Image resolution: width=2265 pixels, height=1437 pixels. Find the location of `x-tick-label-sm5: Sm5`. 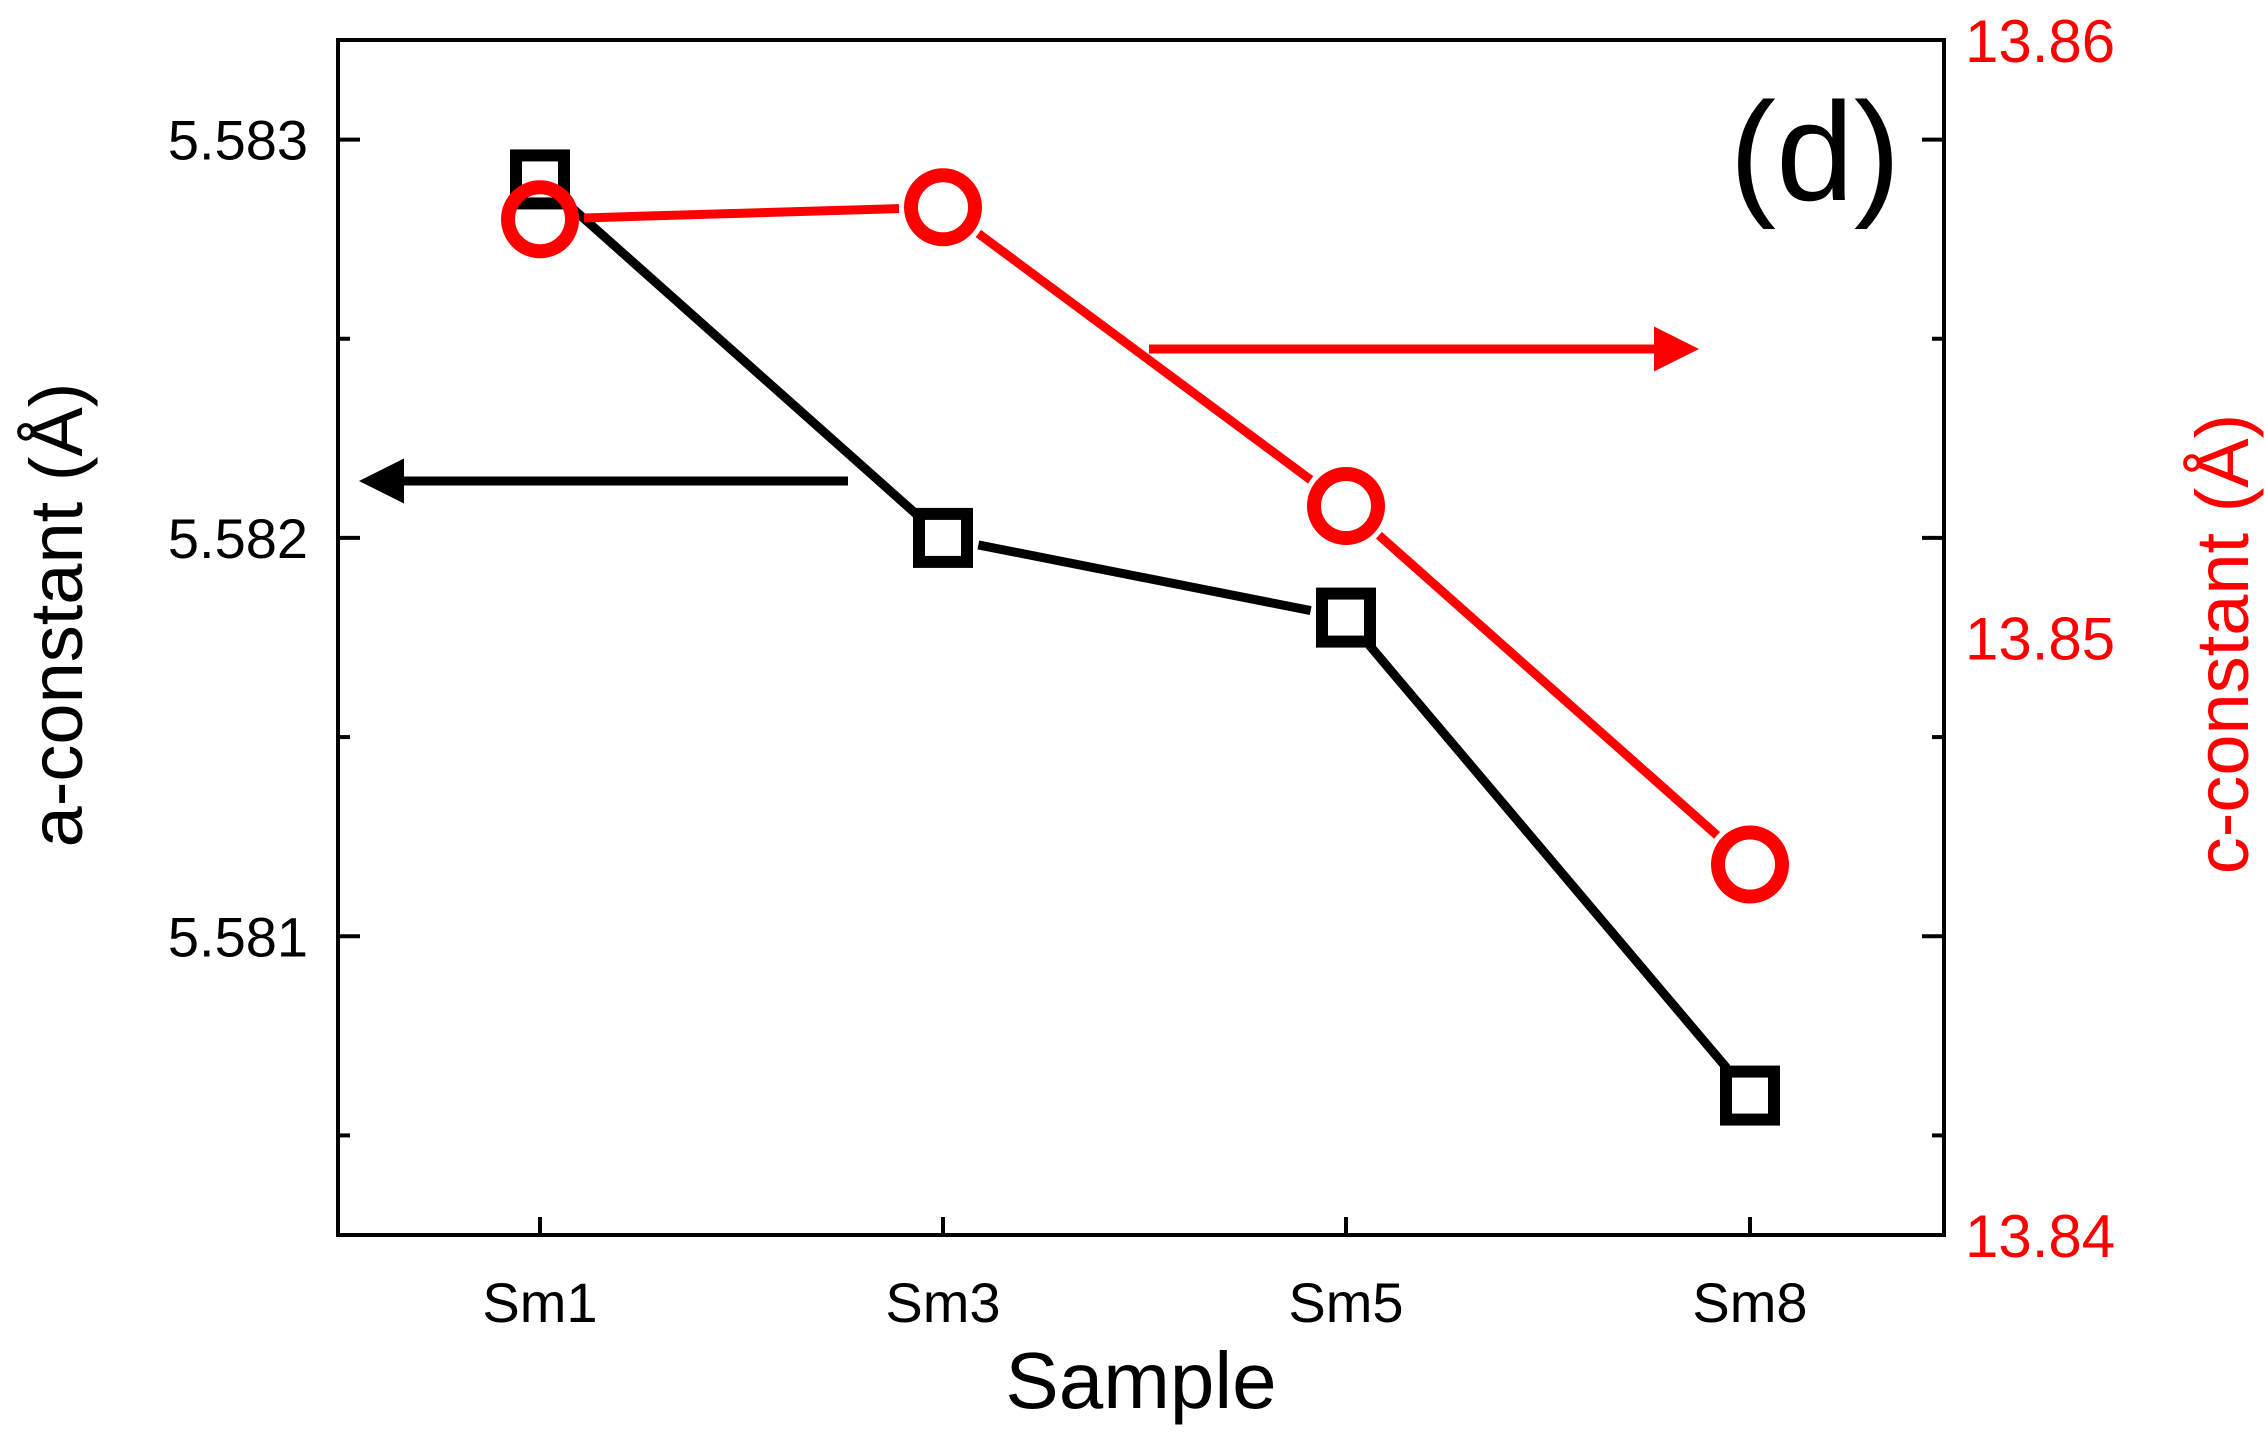

x-tick-label-sm5: Sm5 is located at coordinates (1345, 1302).